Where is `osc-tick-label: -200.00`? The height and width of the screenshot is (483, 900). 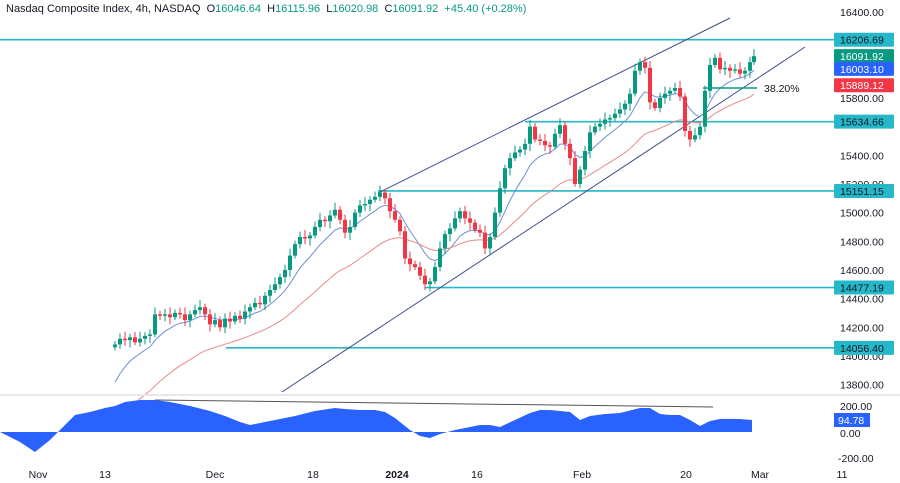 osc-tick-label: -200.00 is located at coordinates (856, 459).